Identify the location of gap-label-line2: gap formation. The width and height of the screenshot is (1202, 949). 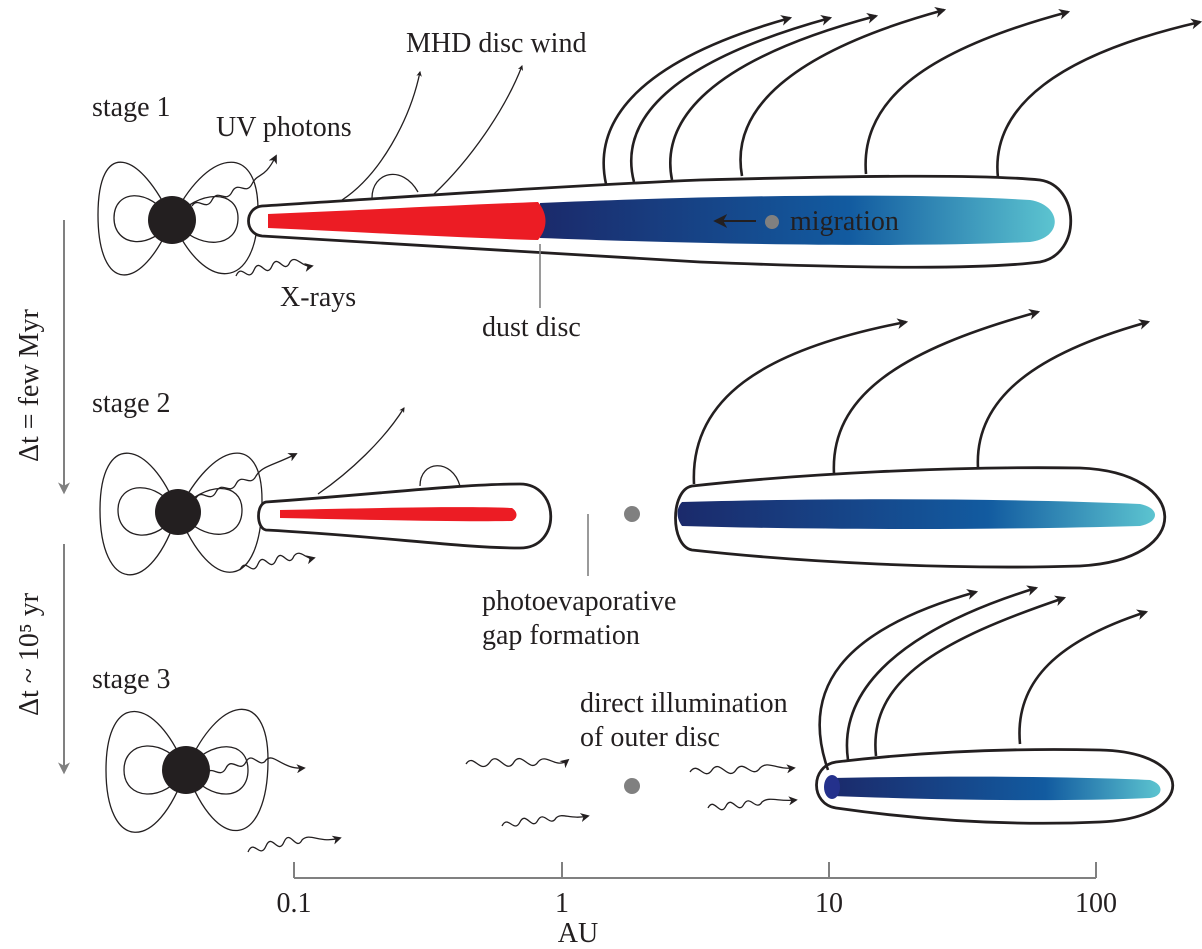
(561, 635).